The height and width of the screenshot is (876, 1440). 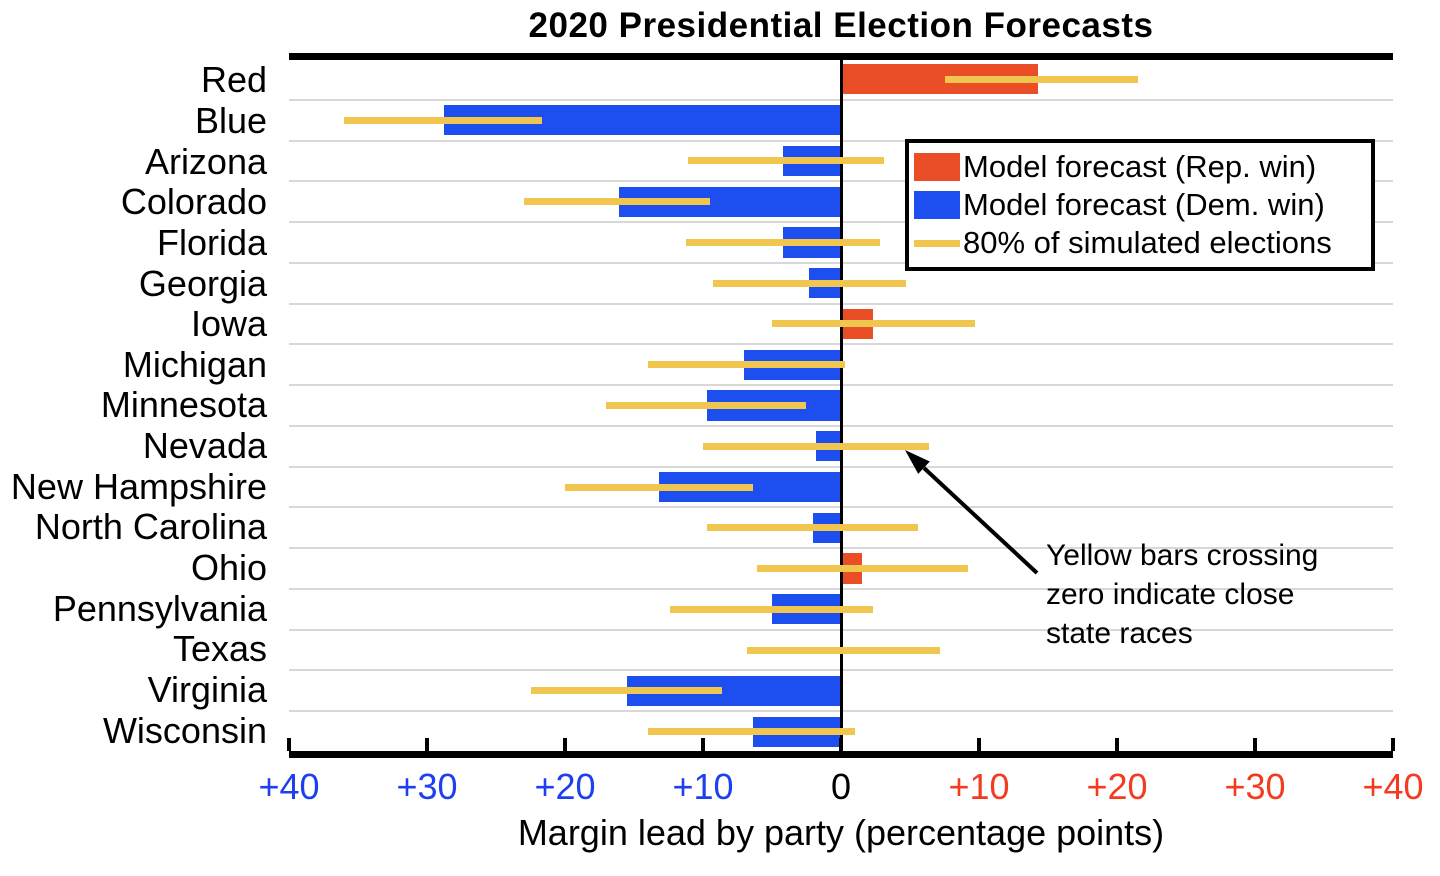 I want to click on legend-label-sim: 80% of simulated elections, so click(x=1147, y=242).